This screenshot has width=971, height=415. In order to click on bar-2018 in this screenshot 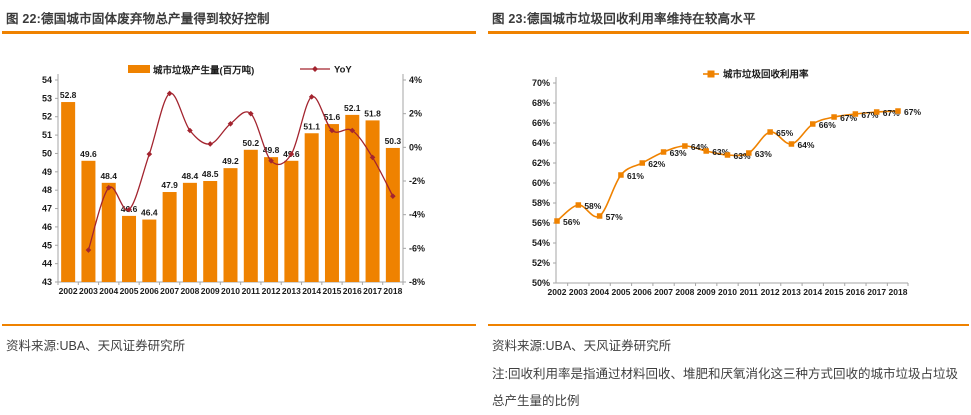, I will do `click(392, 214)`.